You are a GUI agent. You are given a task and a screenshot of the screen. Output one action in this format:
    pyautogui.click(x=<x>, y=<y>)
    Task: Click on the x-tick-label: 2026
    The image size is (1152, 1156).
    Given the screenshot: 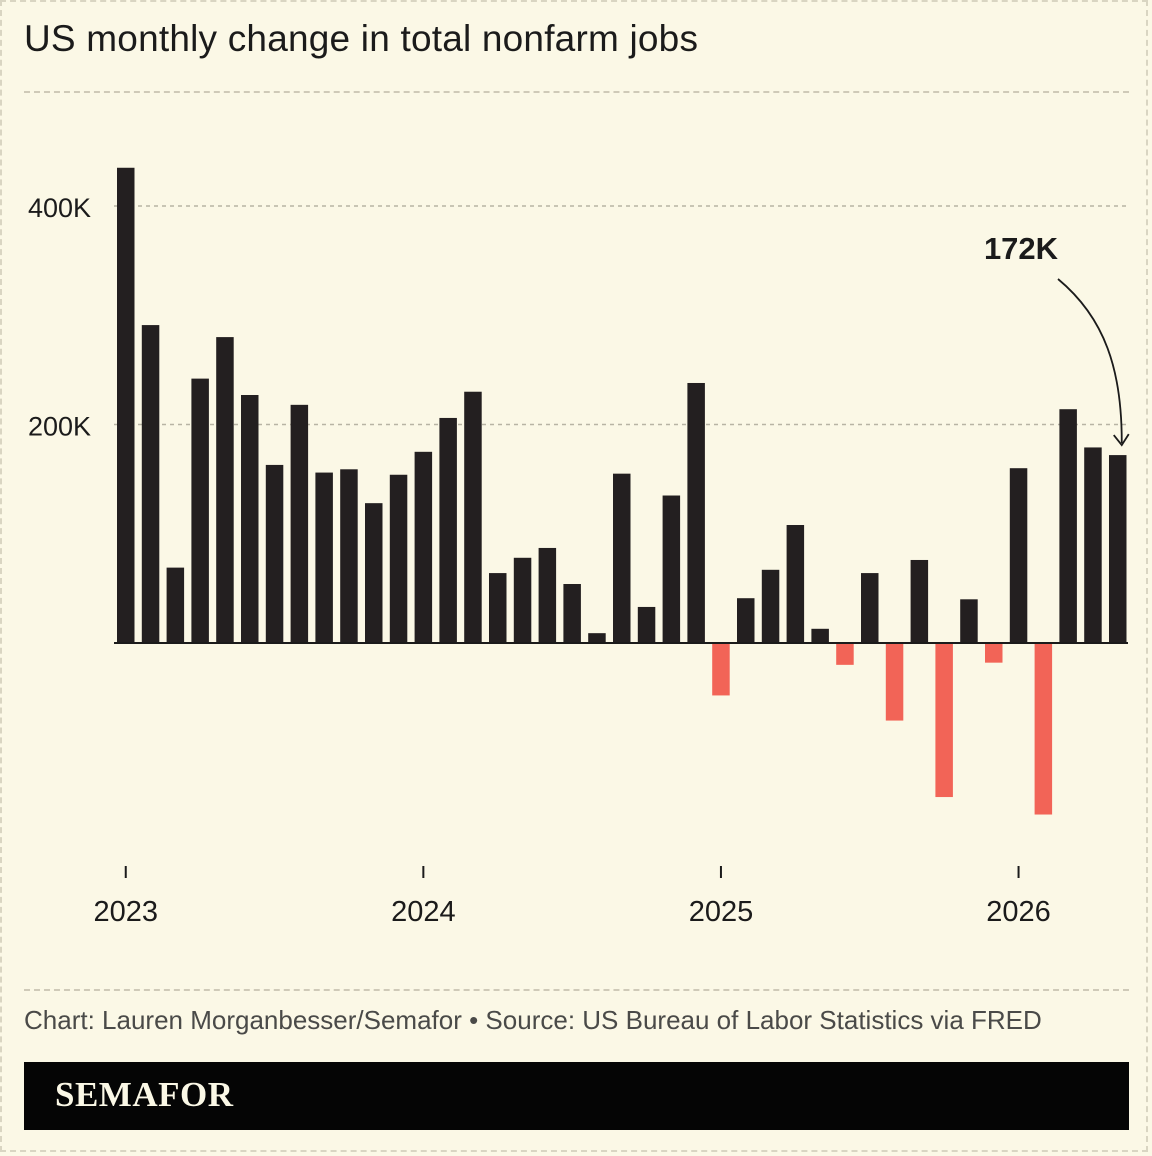 What is the action you would take?
    pyautogui.click(x=1018, y=912)
    